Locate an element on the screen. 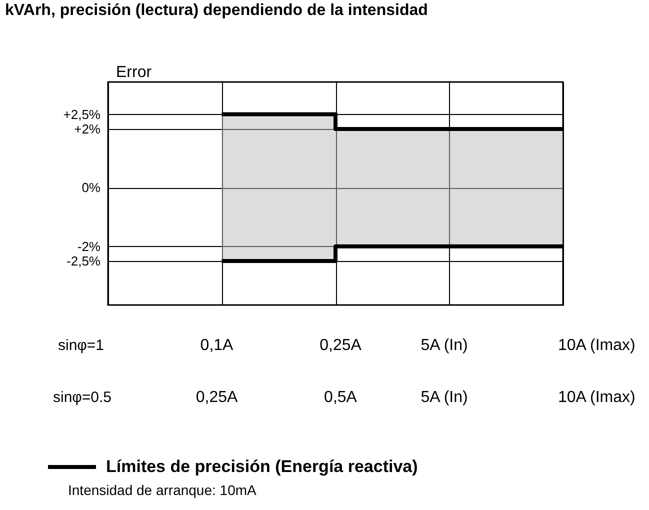 This screenshot has height=510, width=649. y-tick-label: 0% is located at coordinates (91, 188).